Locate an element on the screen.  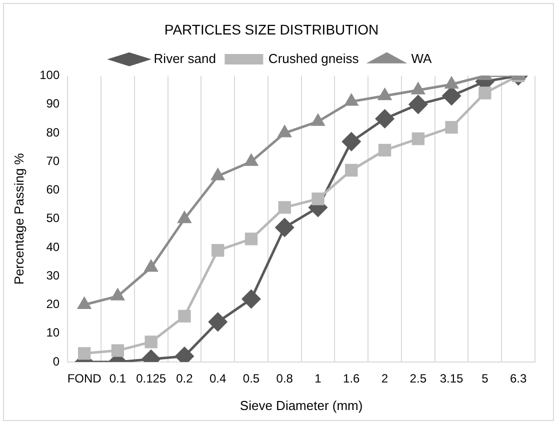
y-tick-label: 10 is located at coordinates (53, 333).